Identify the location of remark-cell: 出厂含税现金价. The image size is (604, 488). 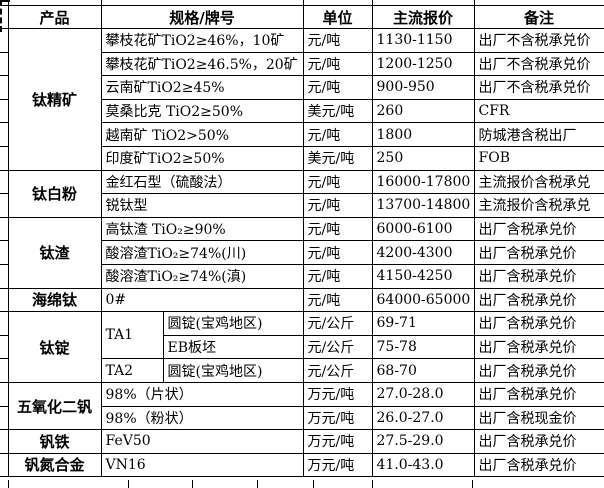
(538, 418).